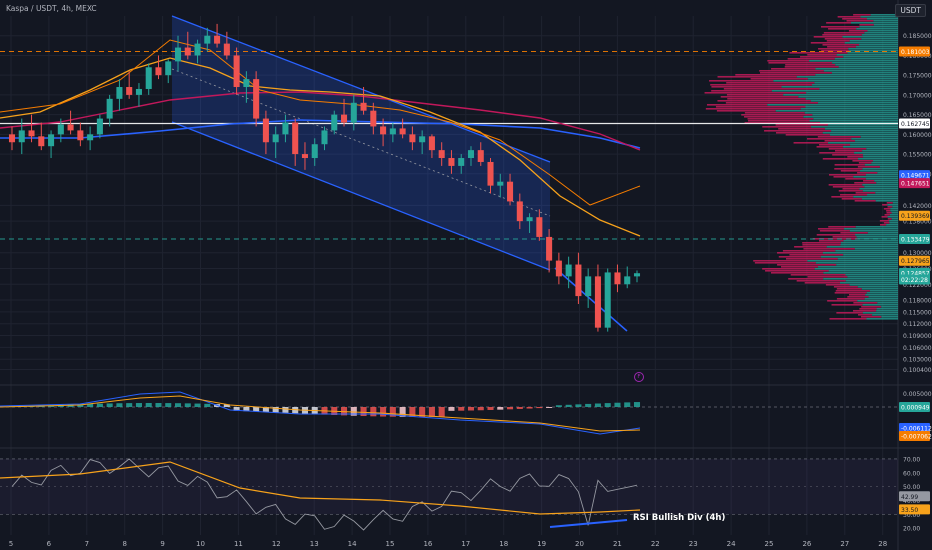  What do you see at coordinates (352, 544) in the screenshot?
I see `x-tick-label: 14` at bounding box center [352, 544].